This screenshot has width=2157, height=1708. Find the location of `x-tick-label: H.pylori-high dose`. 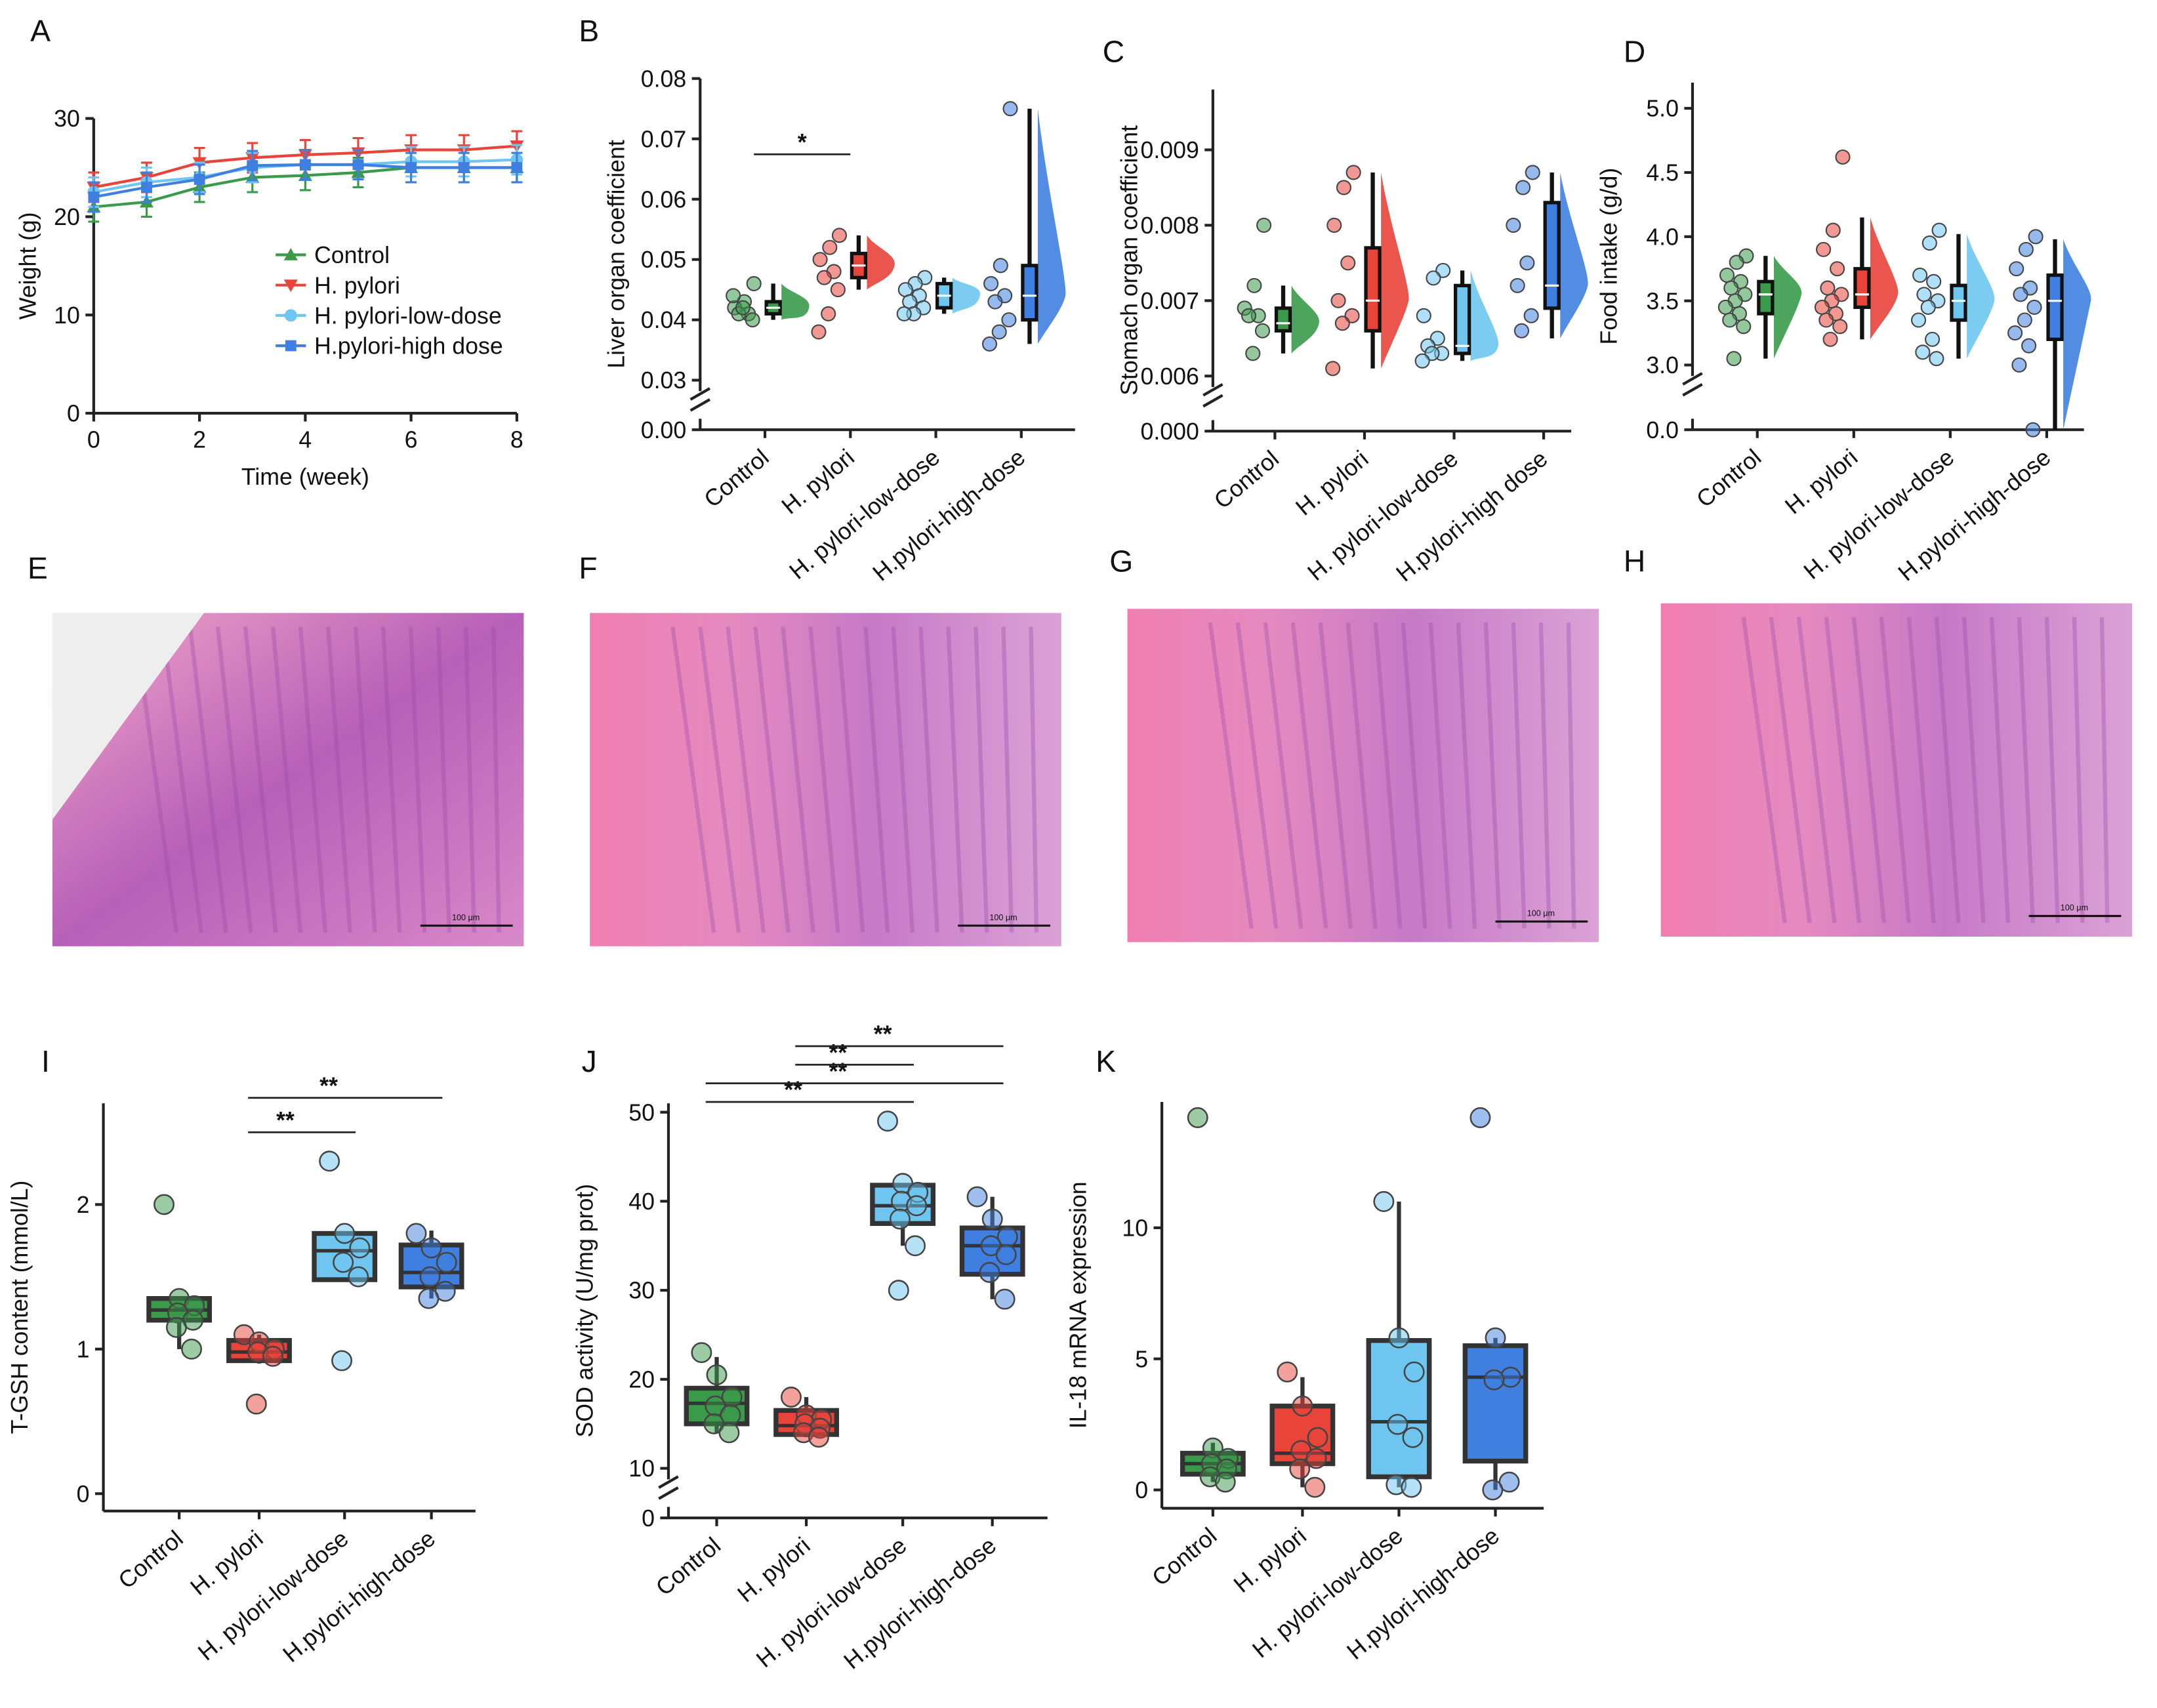

x-tick-label: H.pylori-high dose is located at coordinates (1472, 515).